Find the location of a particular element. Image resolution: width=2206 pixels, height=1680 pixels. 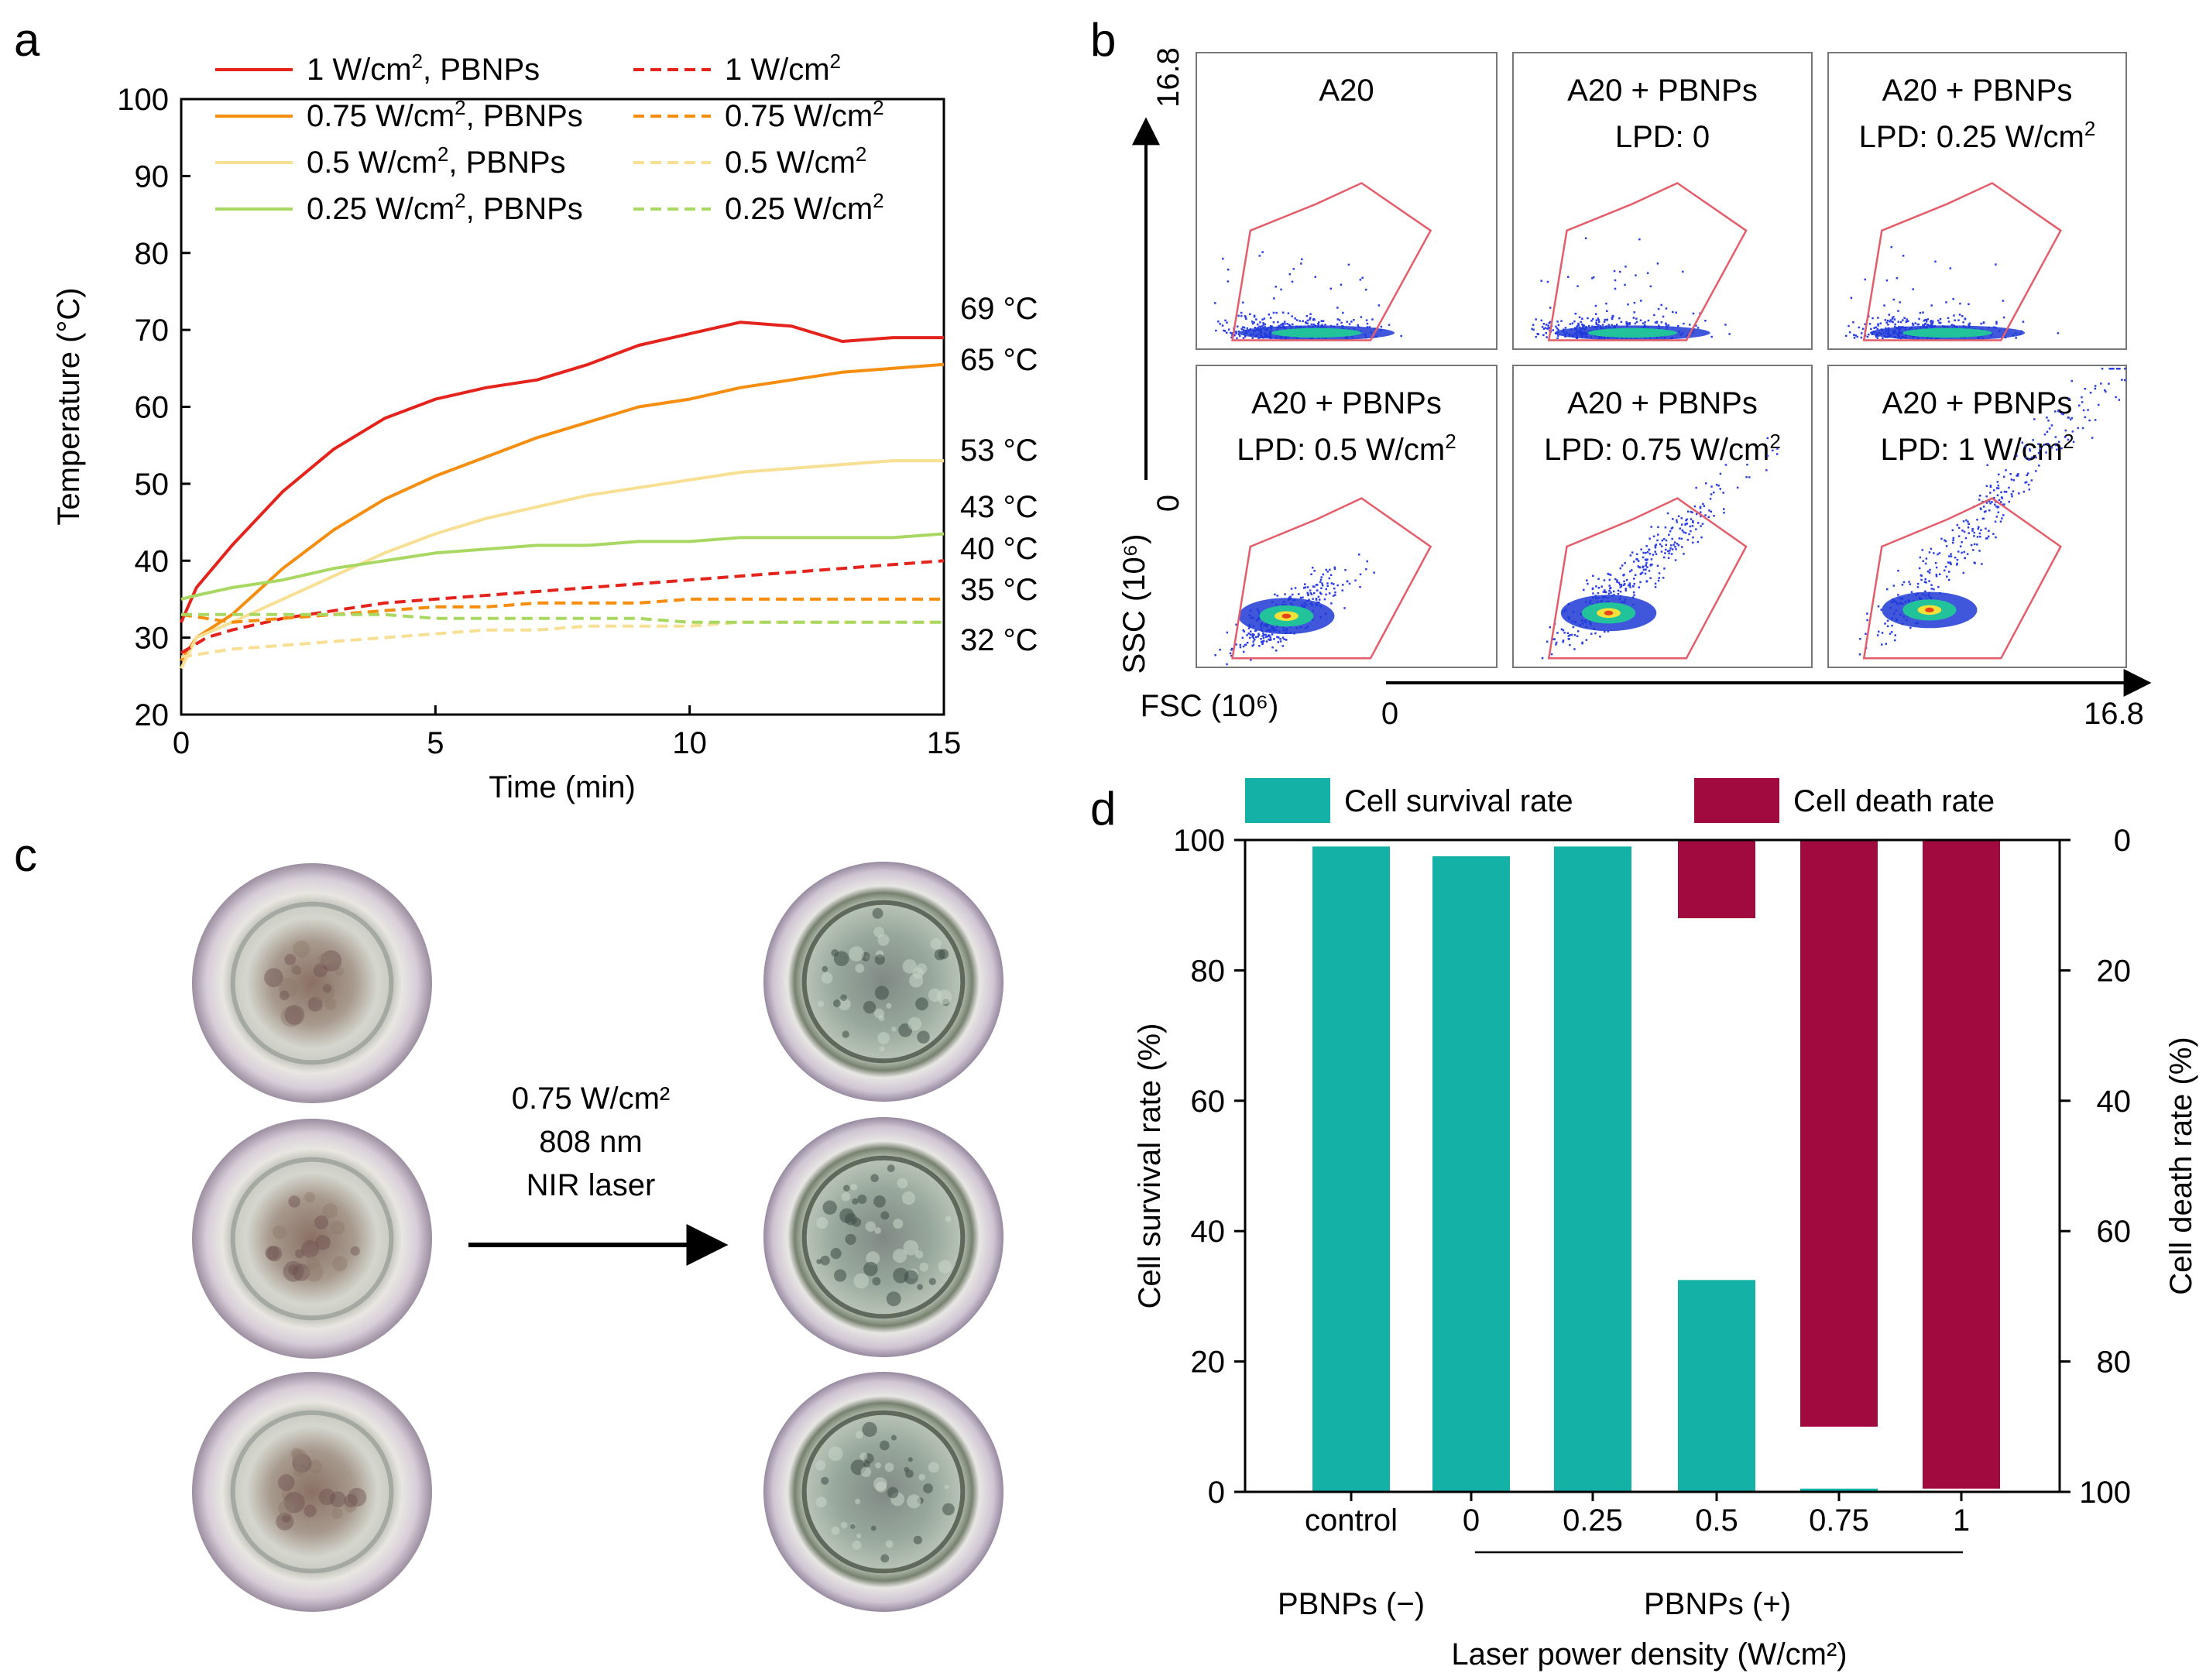

laser-wavelength-label: 808 nm is located at coordinates (590, 1142).